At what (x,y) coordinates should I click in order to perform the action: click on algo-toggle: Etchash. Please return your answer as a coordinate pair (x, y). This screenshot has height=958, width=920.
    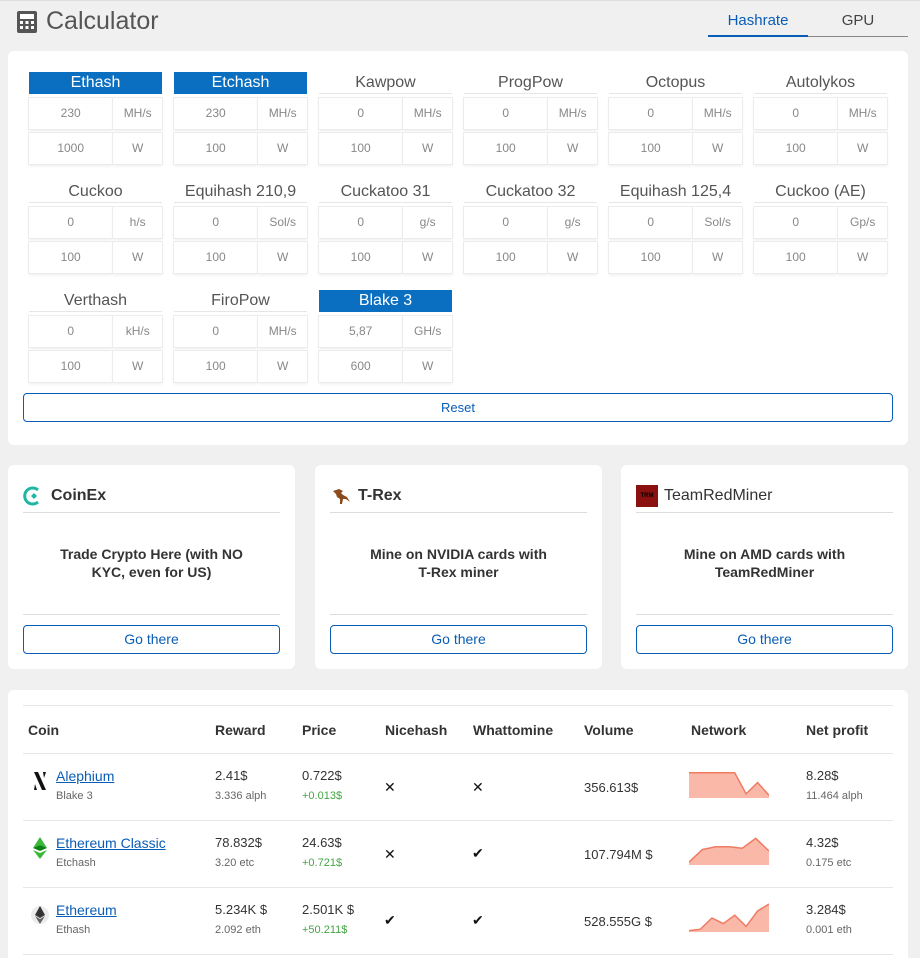
    Looking at the image, I should click on (240, 83).